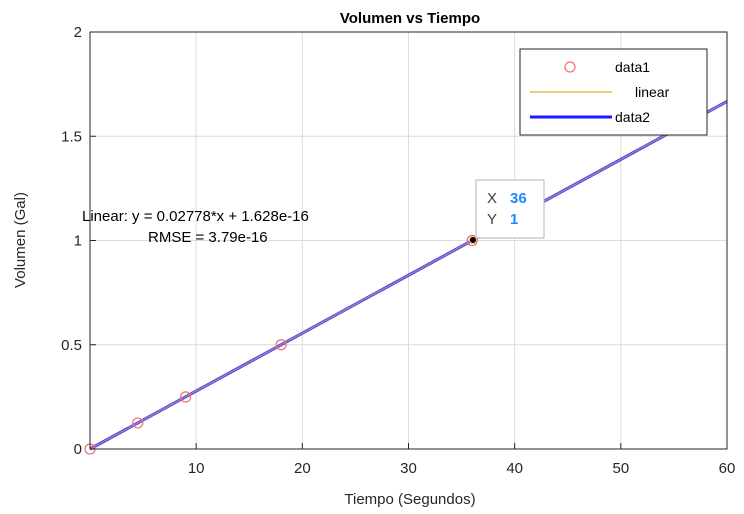 The width and height of the screenshot is (744, 514). I want to click on y-tick-label: 0, so click(78, 449).